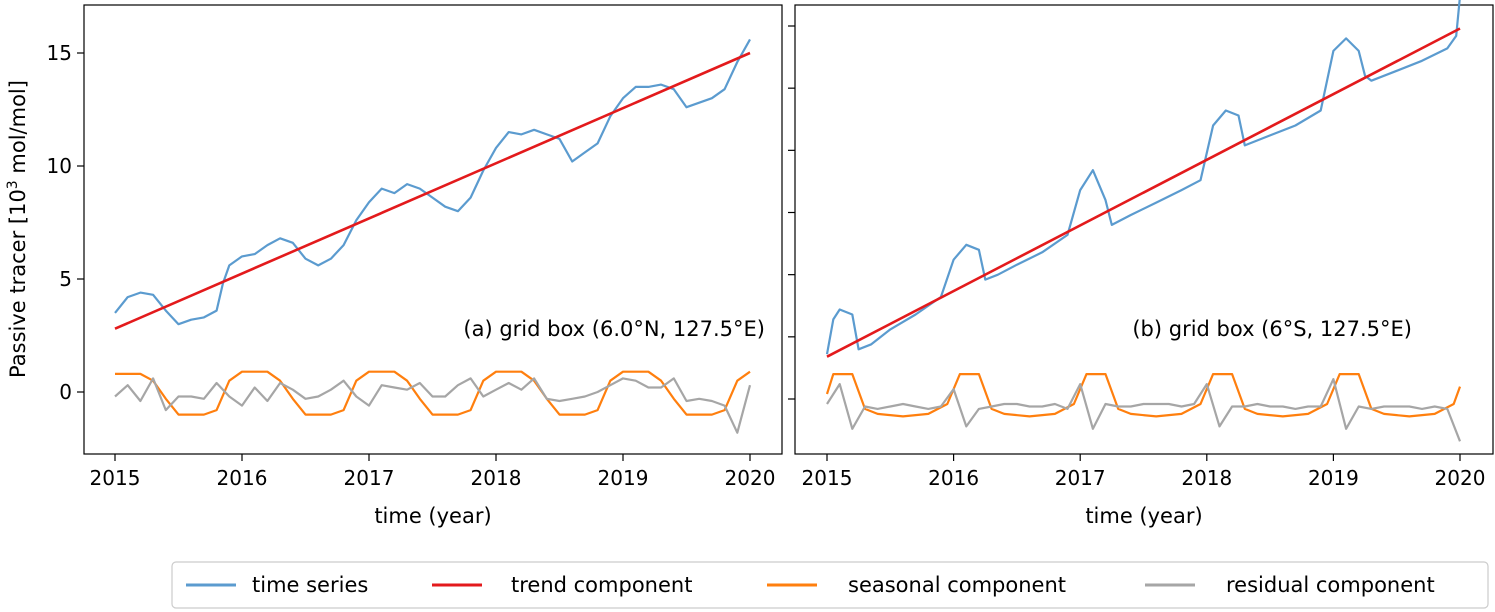  I want to click on annotation-a: (a) grid box (6.0°N, 127.5°E), so click(614, 329).